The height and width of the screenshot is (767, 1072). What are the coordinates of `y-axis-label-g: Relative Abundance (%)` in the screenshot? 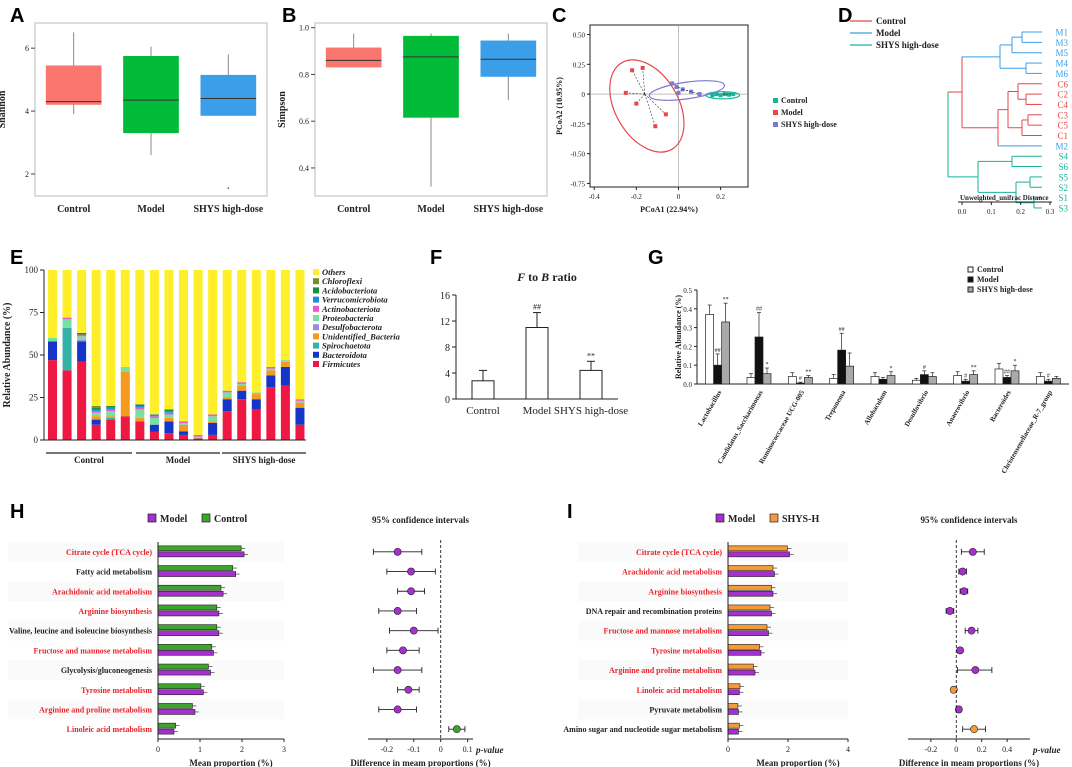 It's located at (678, 337).